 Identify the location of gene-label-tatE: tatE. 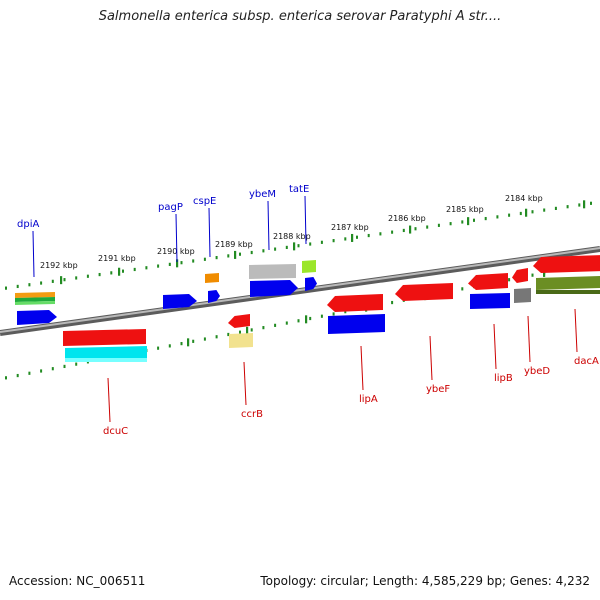
(299, 189).